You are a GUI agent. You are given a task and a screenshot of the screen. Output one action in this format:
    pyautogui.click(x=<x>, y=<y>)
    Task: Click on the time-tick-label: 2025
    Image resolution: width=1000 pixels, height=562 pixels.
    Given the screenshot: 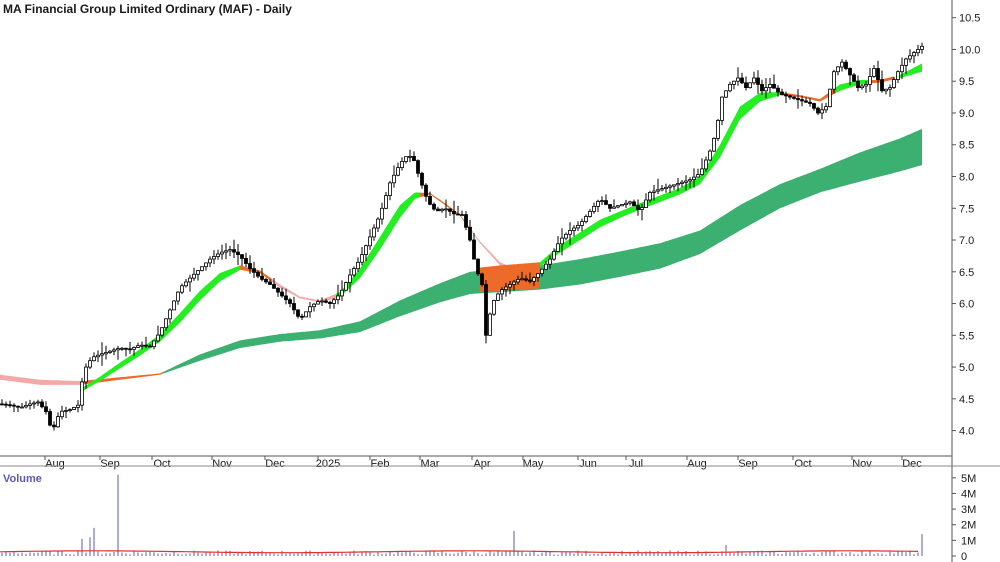 What is the action you would take?
    pyautogui.click(x=328, y=464)
    